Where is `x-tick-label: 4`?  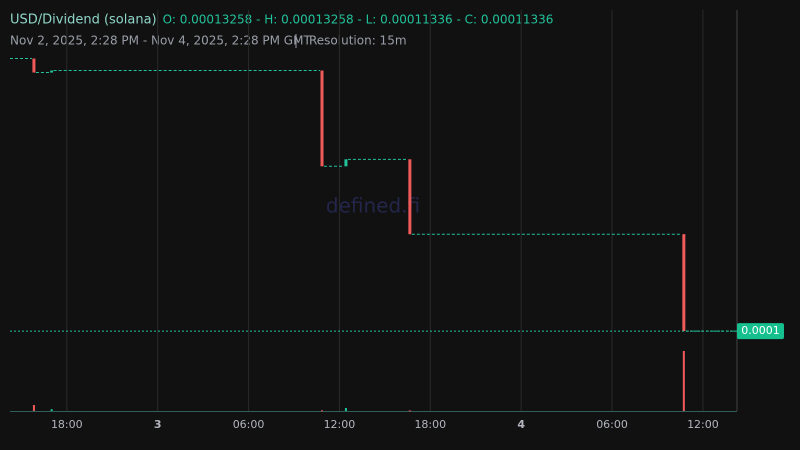
x-tick-label: 4 is located at coordinates (521, 424).